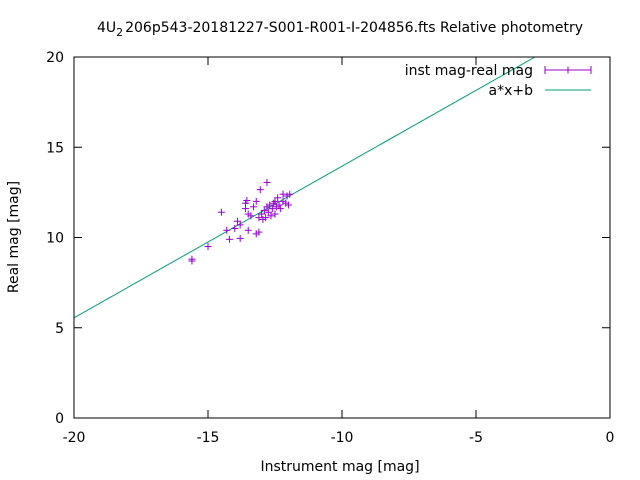 The width and height of the screenshot is (640, 480). What do you see at coordinates (59, 329) in the screenshot?
I see `y-tick-label: 5` at bounding box center [59, 329].